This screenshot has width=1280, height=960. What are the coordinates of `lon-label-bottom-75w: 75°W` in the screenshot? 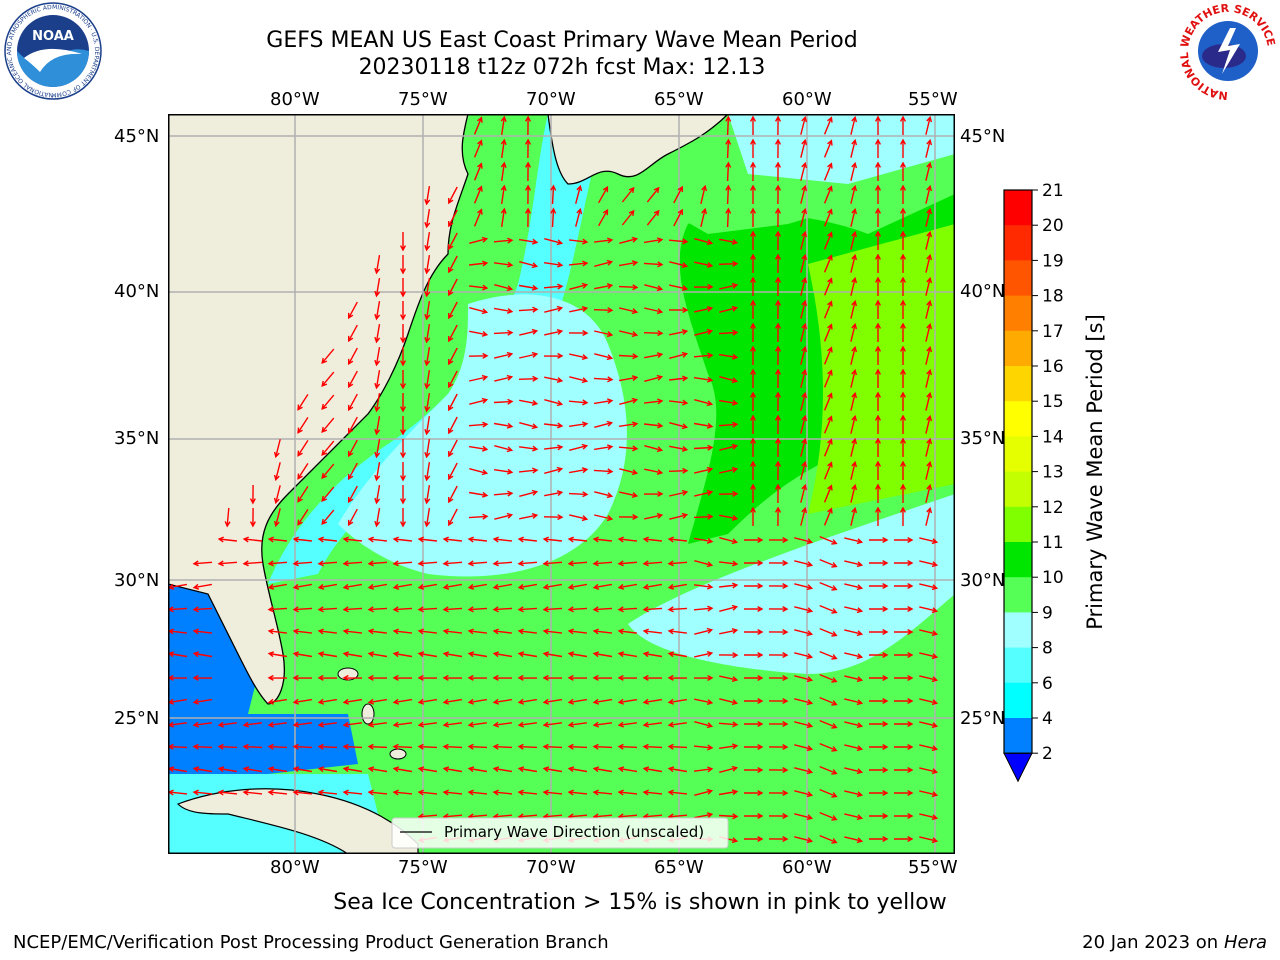 It's located at (423, 867).